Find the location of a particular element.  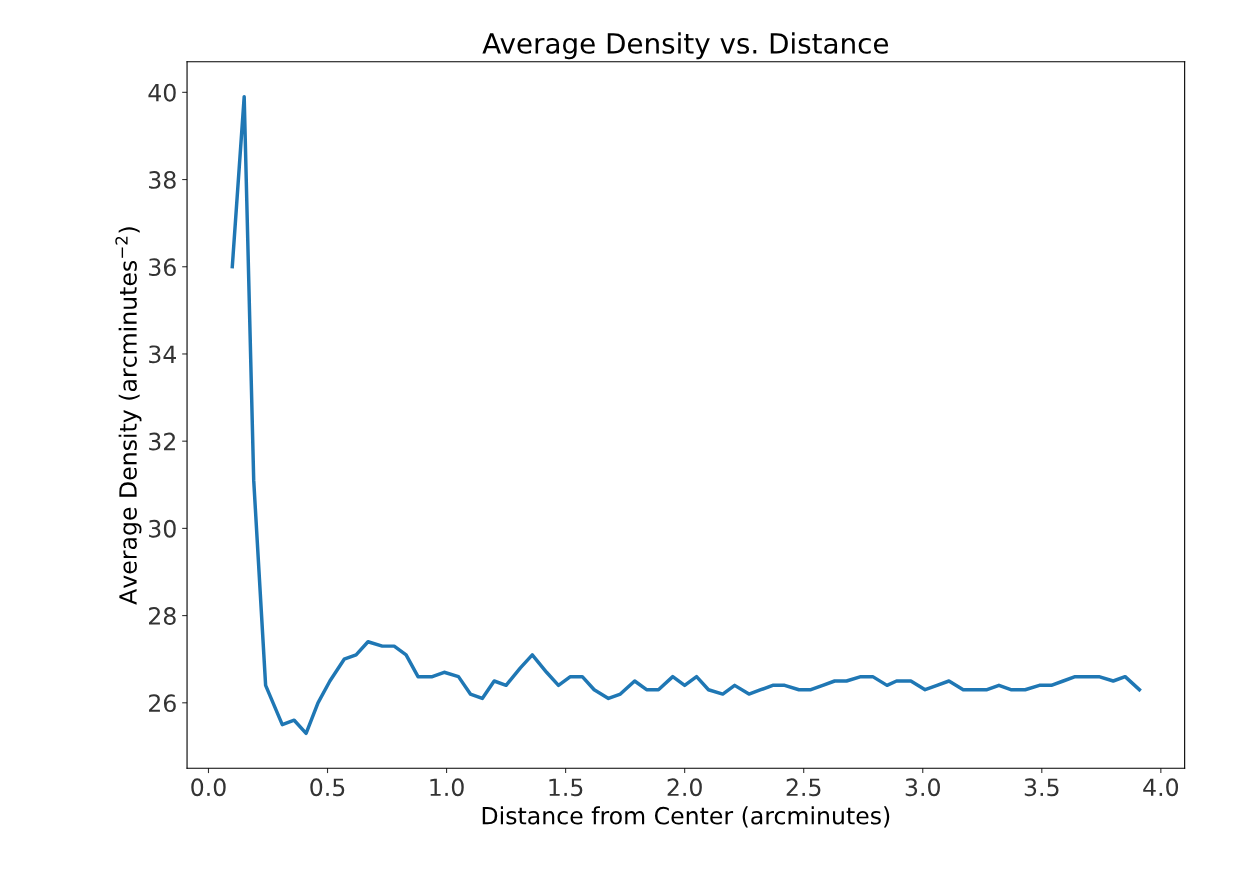

x-tick-label: 3.5 is located at coordinates (1041, 787).